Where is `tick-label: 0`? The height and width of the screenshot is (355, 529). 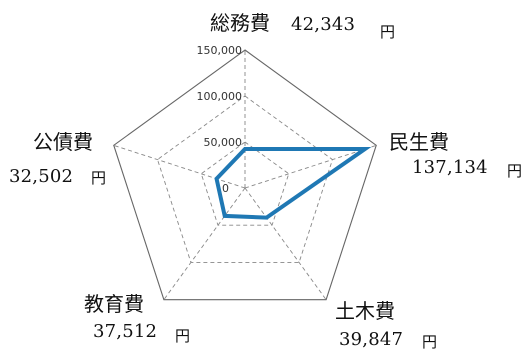 tick-label: 0 is located at coordinates (225, 188).